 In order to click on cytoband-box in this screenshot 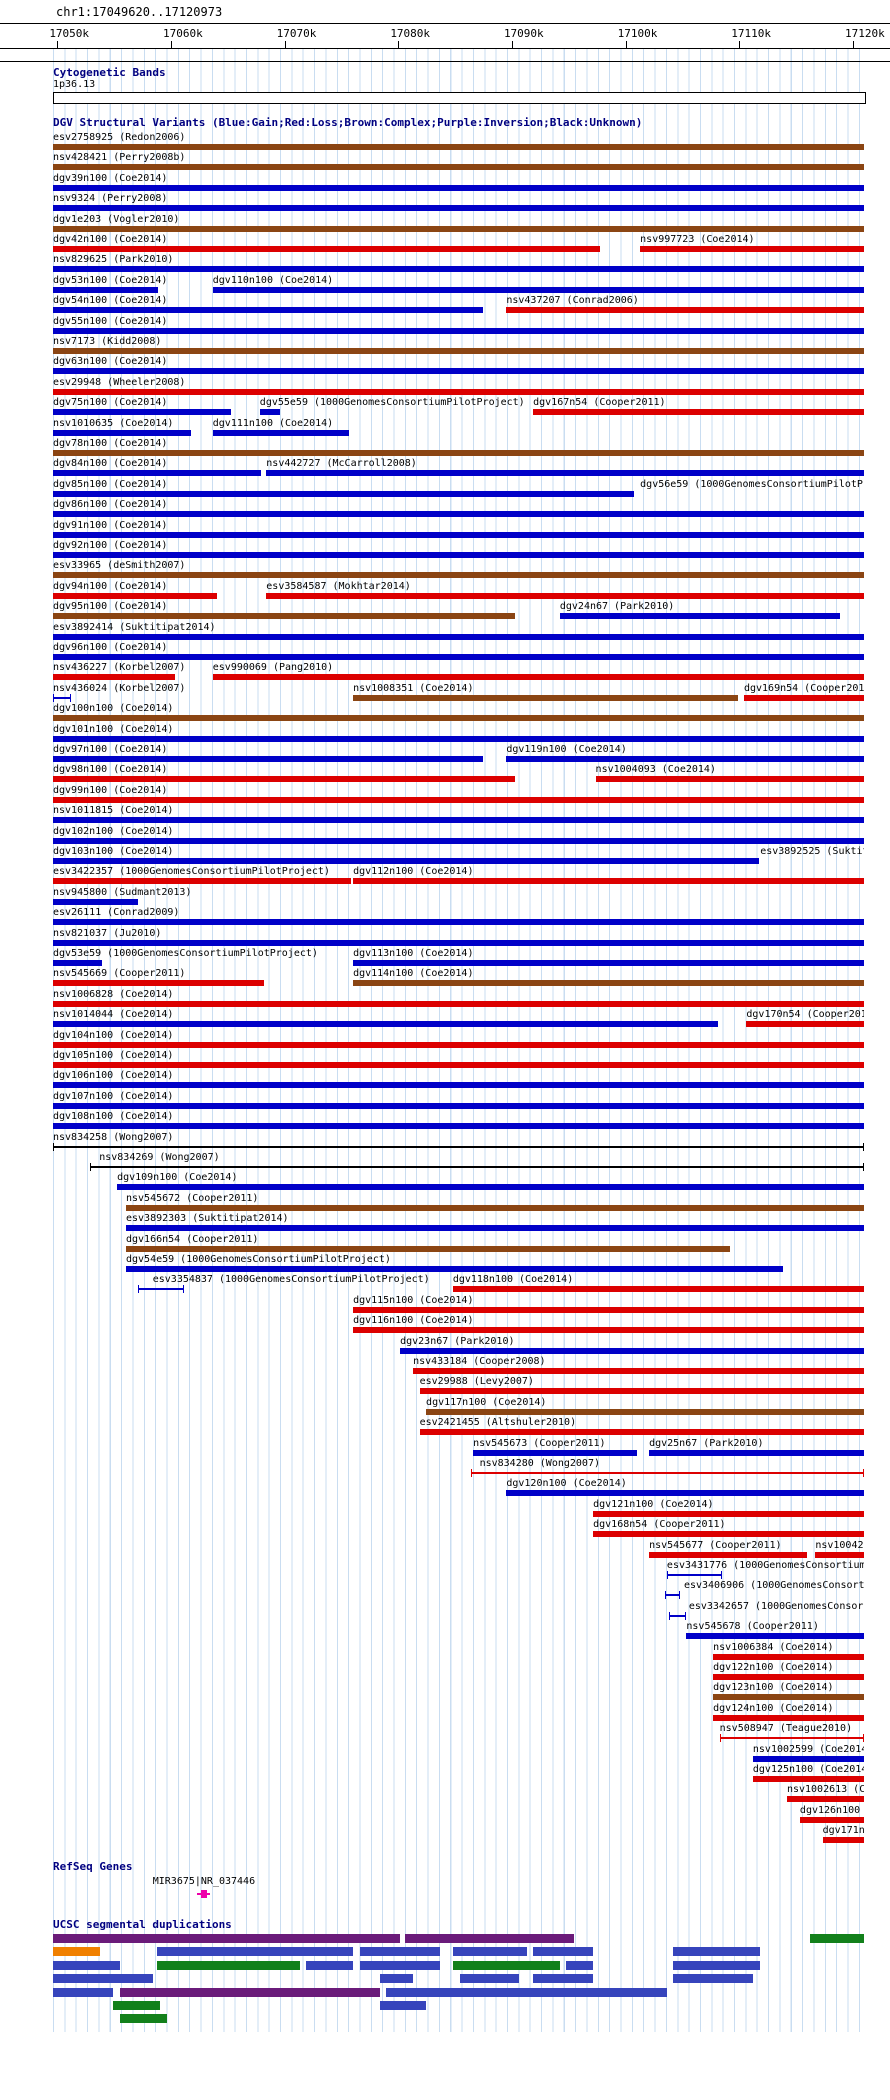, I will do `click(459, 98)`.